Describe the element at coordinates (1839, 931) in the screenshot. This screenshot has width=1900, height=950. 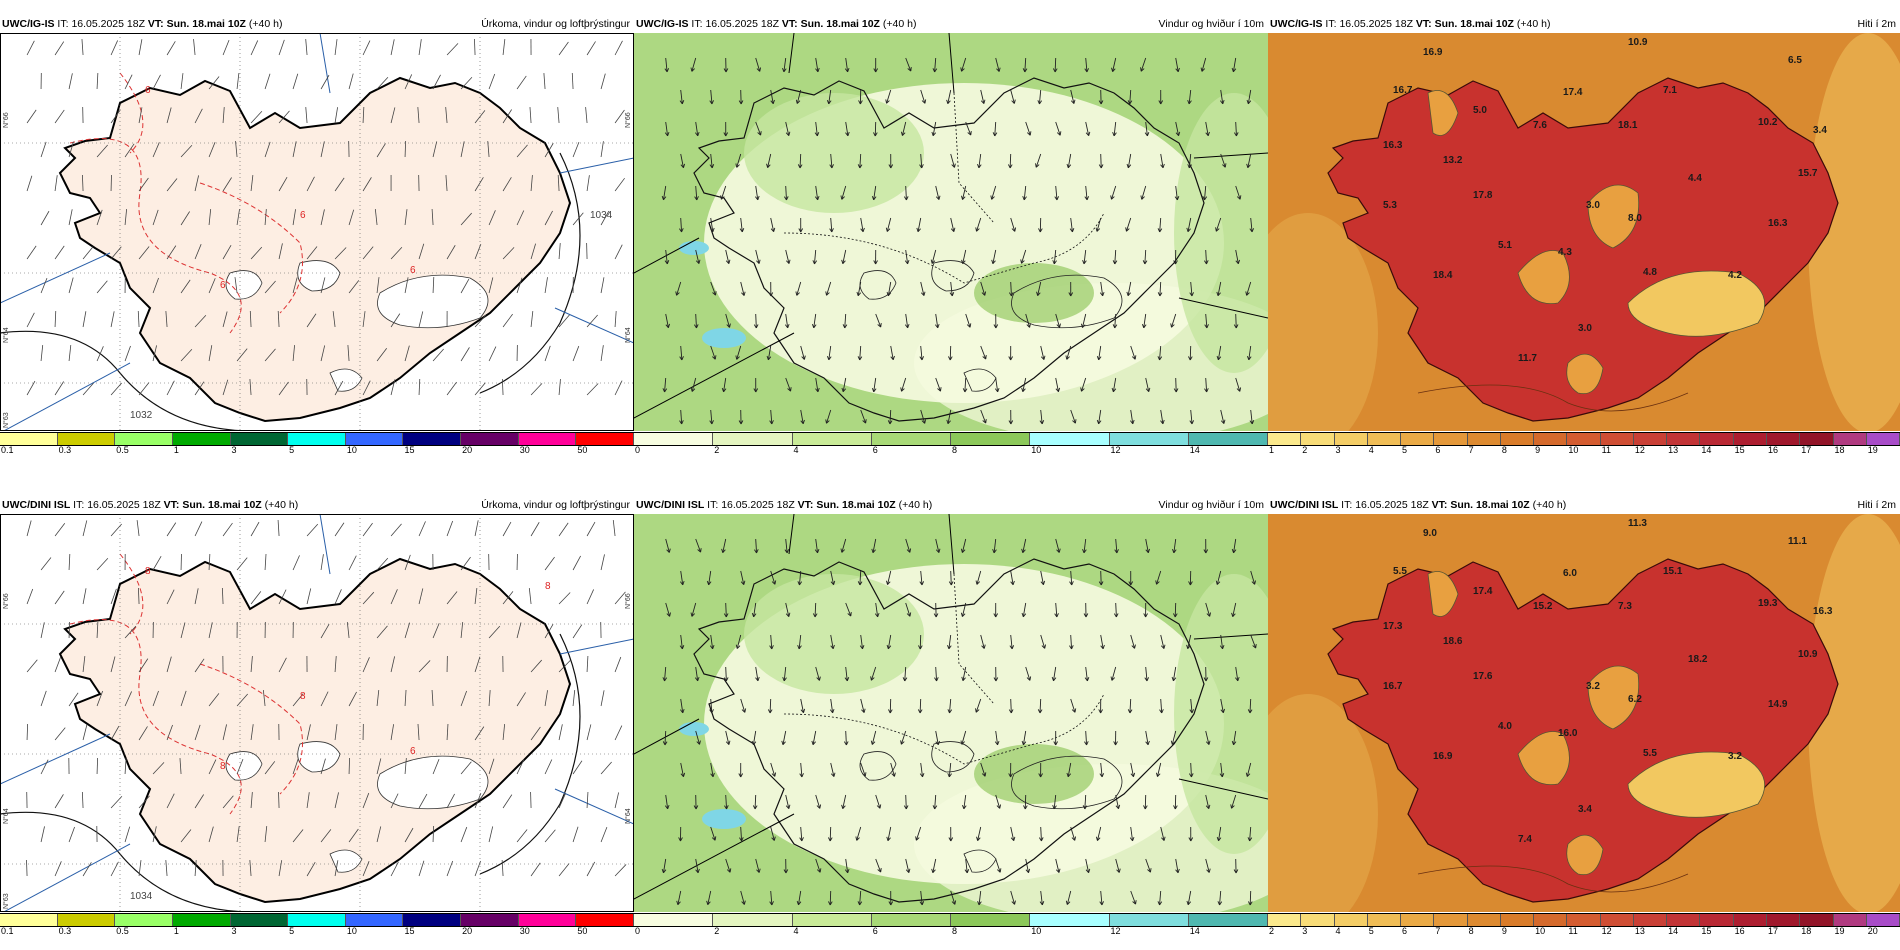
I see `legend-tick-label: 19` at that location.